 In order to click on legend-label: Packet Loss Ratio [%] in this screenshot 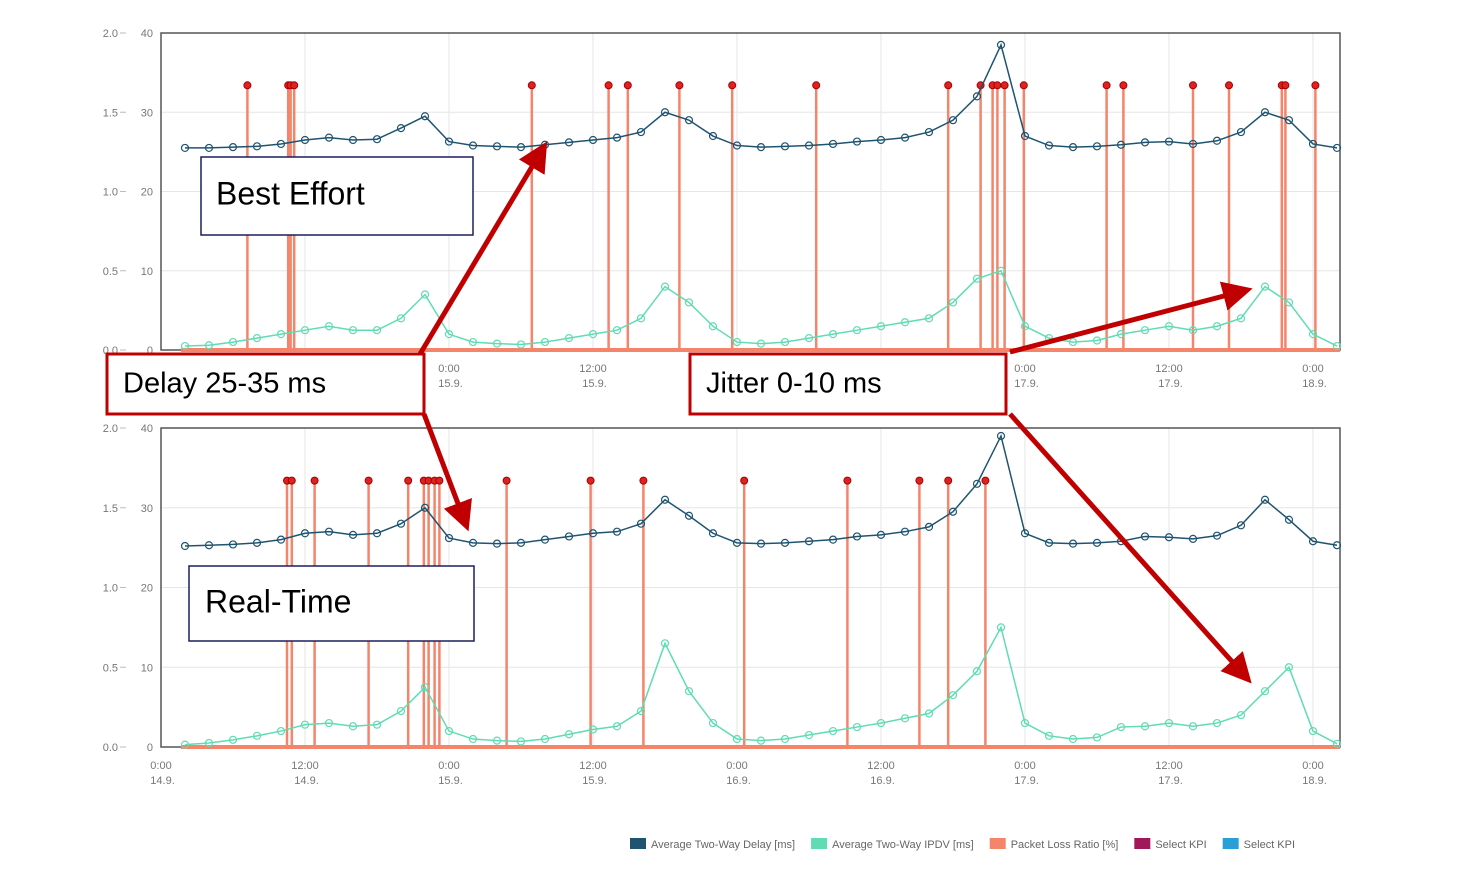, I will do `click(1065, 845)`.